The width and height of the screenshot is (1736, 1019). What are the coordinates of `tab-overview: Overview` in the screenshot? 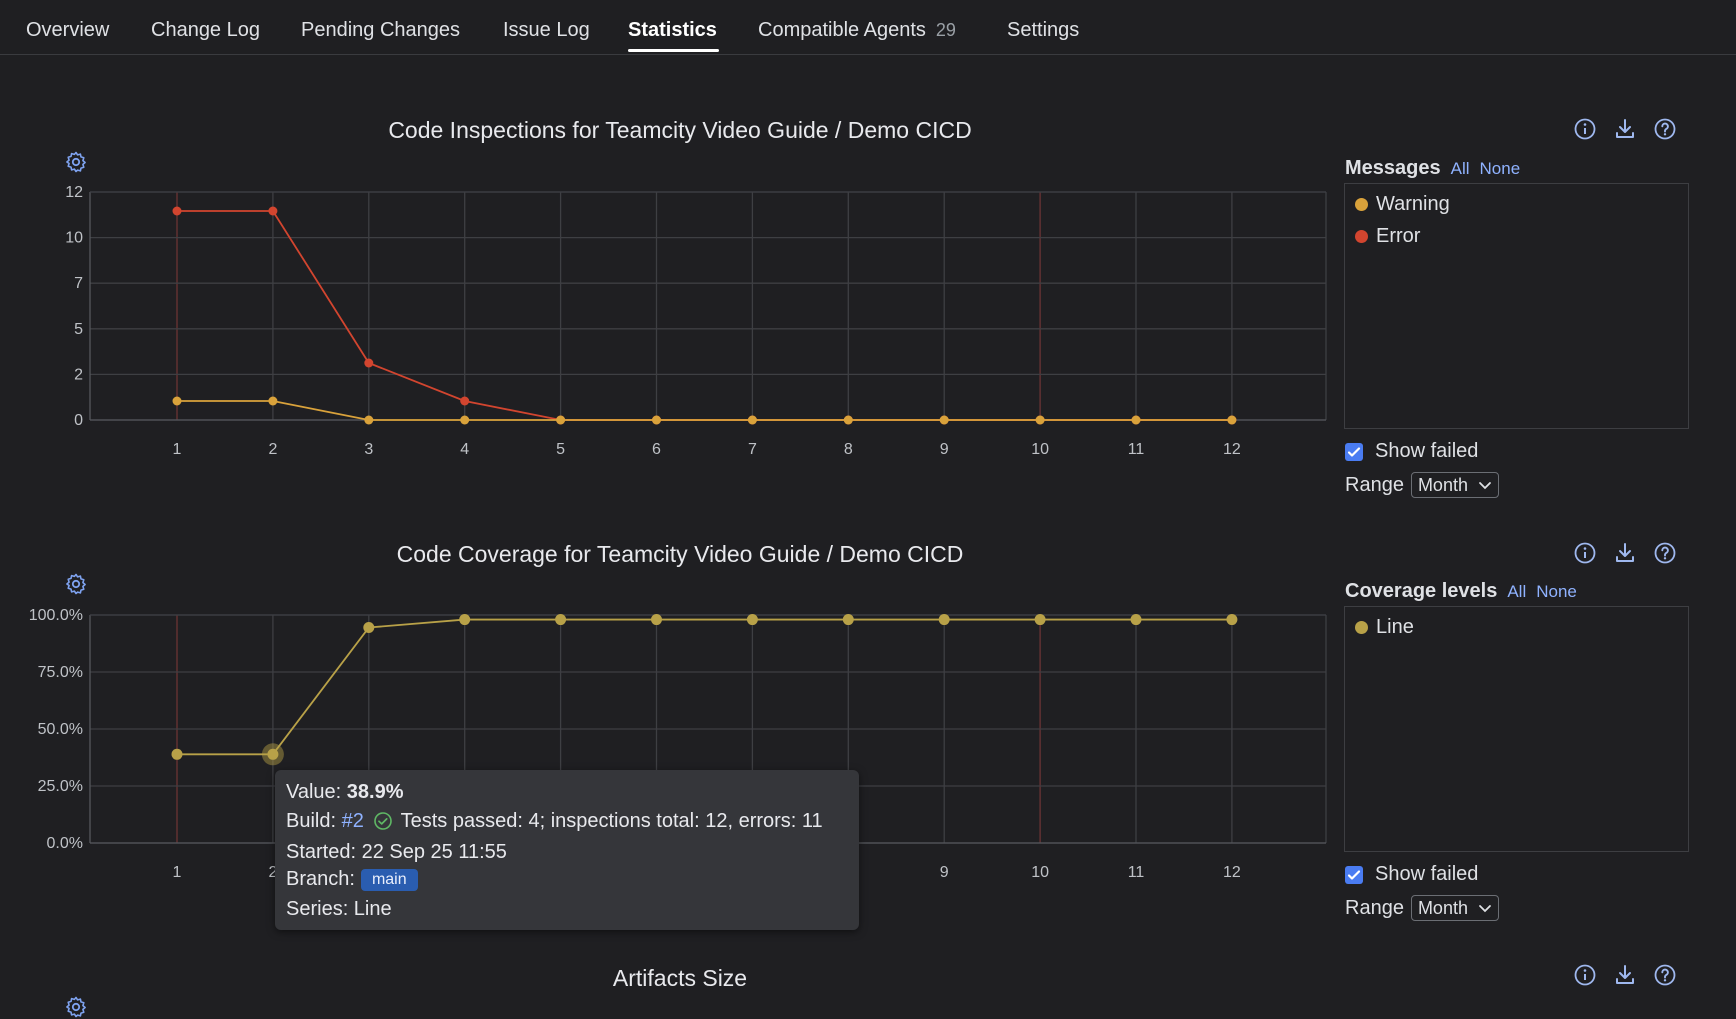 It's located at (67, 30).